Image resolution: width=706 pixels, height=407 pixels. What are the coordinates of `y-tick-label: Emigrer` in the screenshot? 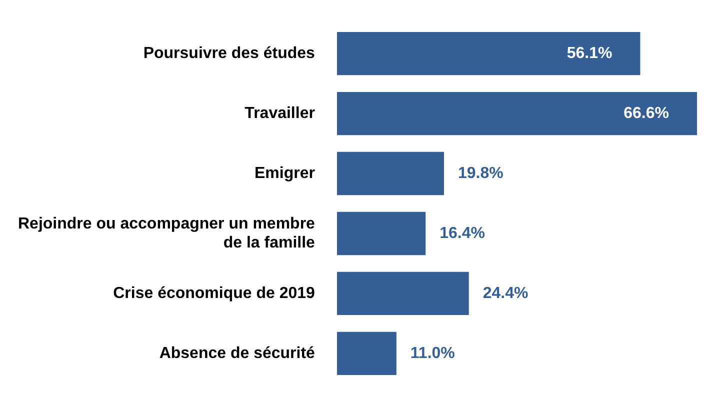 It's located at (284, 173).